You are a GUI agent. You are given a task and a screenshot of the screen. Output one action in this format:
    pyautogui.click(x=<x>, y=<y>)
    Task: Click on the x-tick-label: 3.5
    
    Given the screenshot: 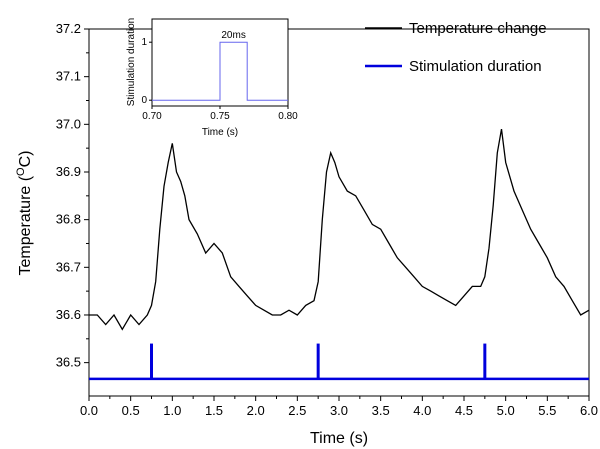 What is the action you would take?
    pyautogui.click(x=381, y=410)
    